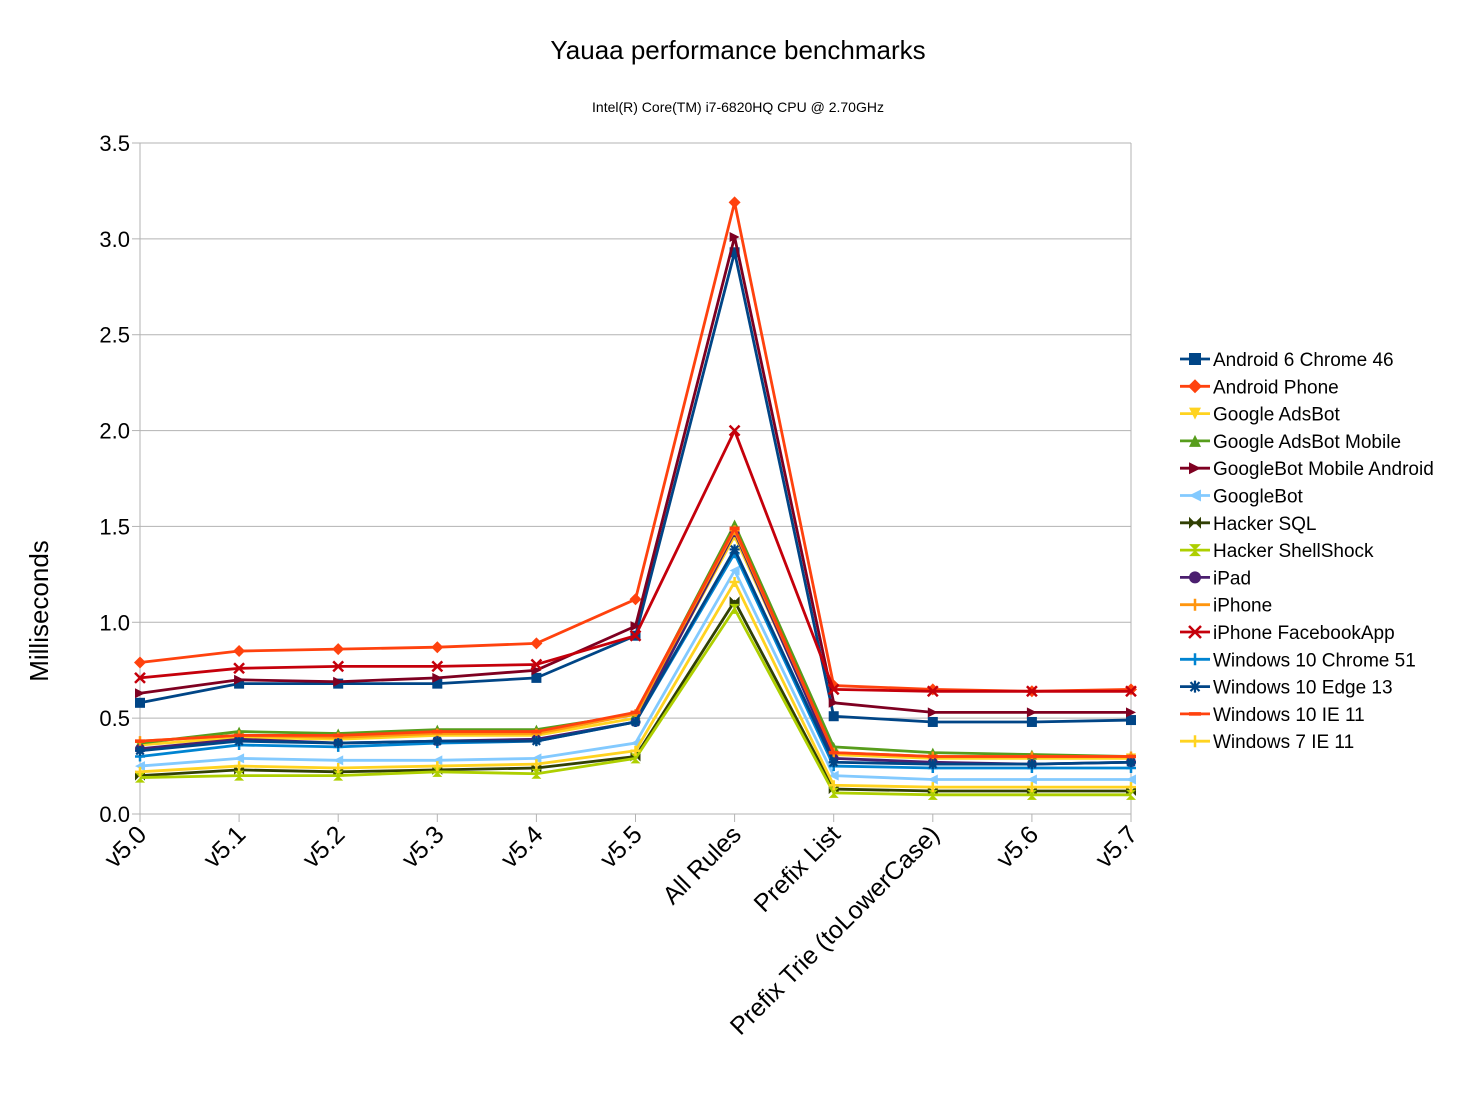 This screenshot has height=1104, width=1477. Describe the element at coordinates (1314, 660) in the screenshot. I see `legend-label: Windows 10 Chrome 51` at that location.